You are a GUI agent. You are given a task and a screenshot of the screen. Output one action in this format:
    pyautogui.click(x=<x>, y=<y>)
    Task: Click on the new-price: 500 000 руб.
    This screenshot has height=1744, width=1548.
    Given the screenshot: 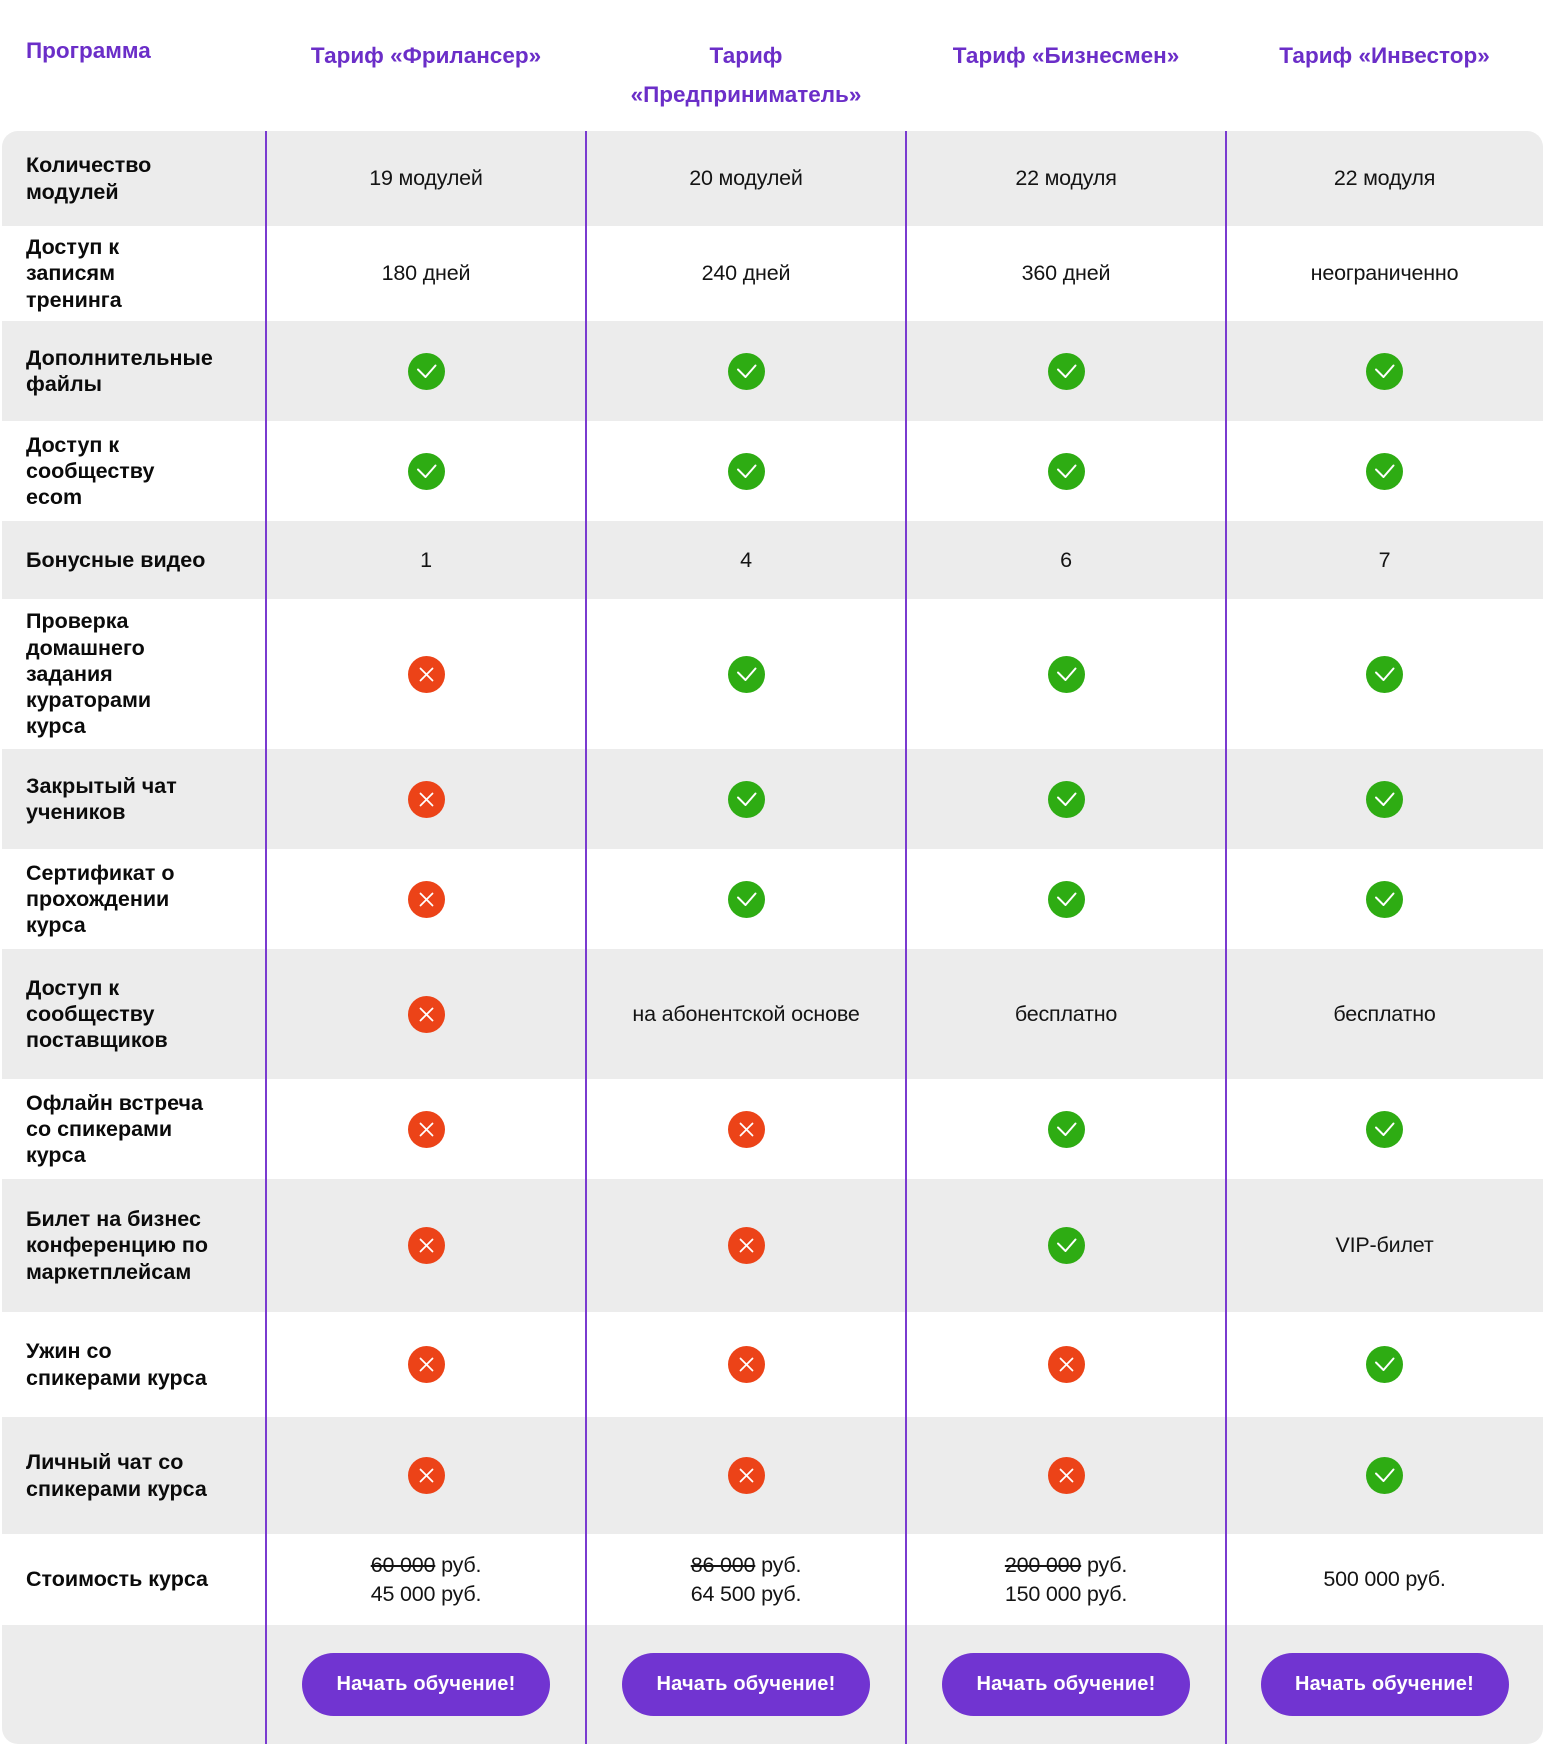 What is the action you would take?
    pyautogui.click(x=1384, y=1579)
    